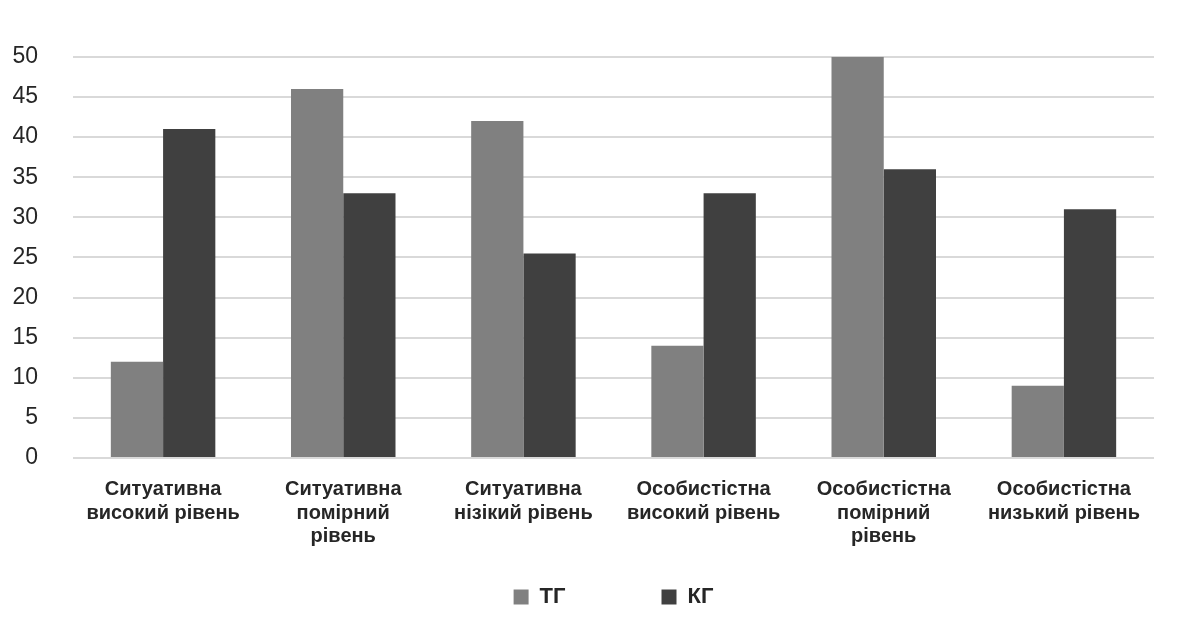 Image resolution: width=1177 pixels, height=626 pixels. I want to click on x-tick-label: Ситуативна високий рівень, so click(163, 500).